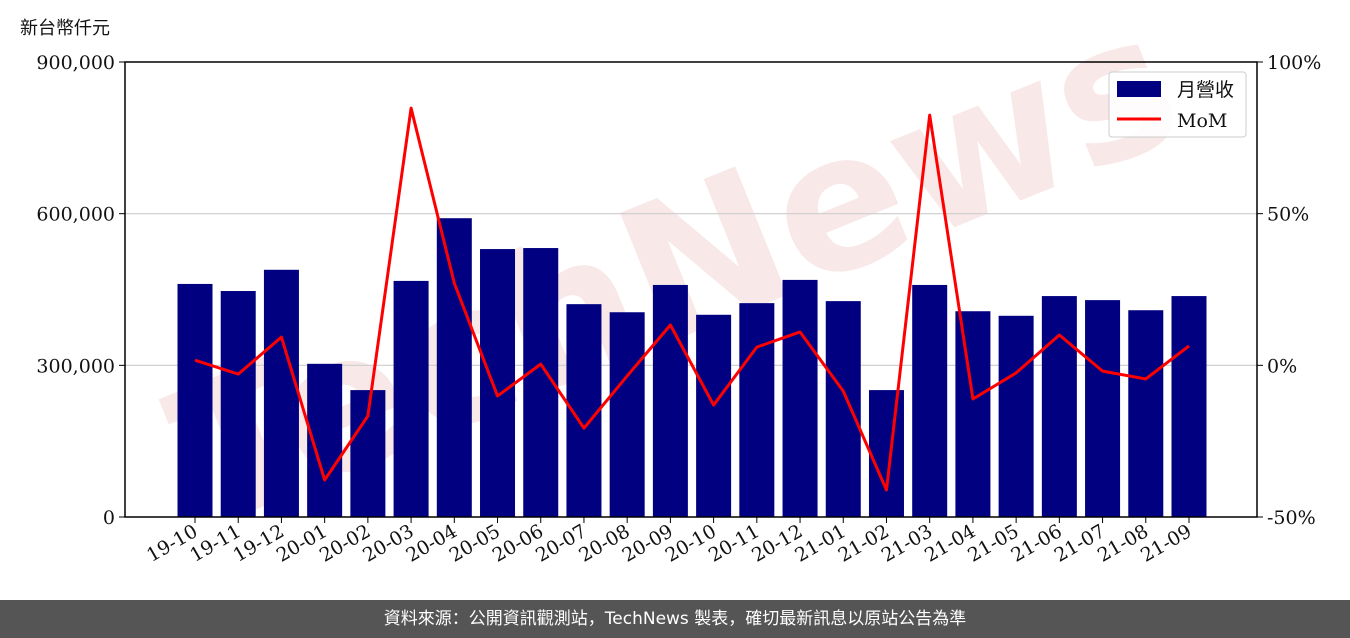 The height and width of the screenshot is (638, 1350). What do you see at coordinates (1166, 543) in the screenshot?
I see `x-tick-label: 21-09` at bounding box center [1166, 543].